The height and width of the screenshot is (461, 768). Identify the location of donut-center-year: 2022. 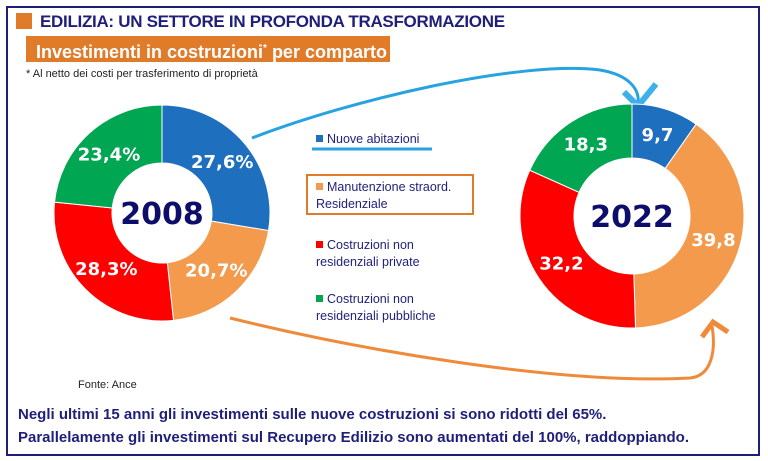
(632, 217).